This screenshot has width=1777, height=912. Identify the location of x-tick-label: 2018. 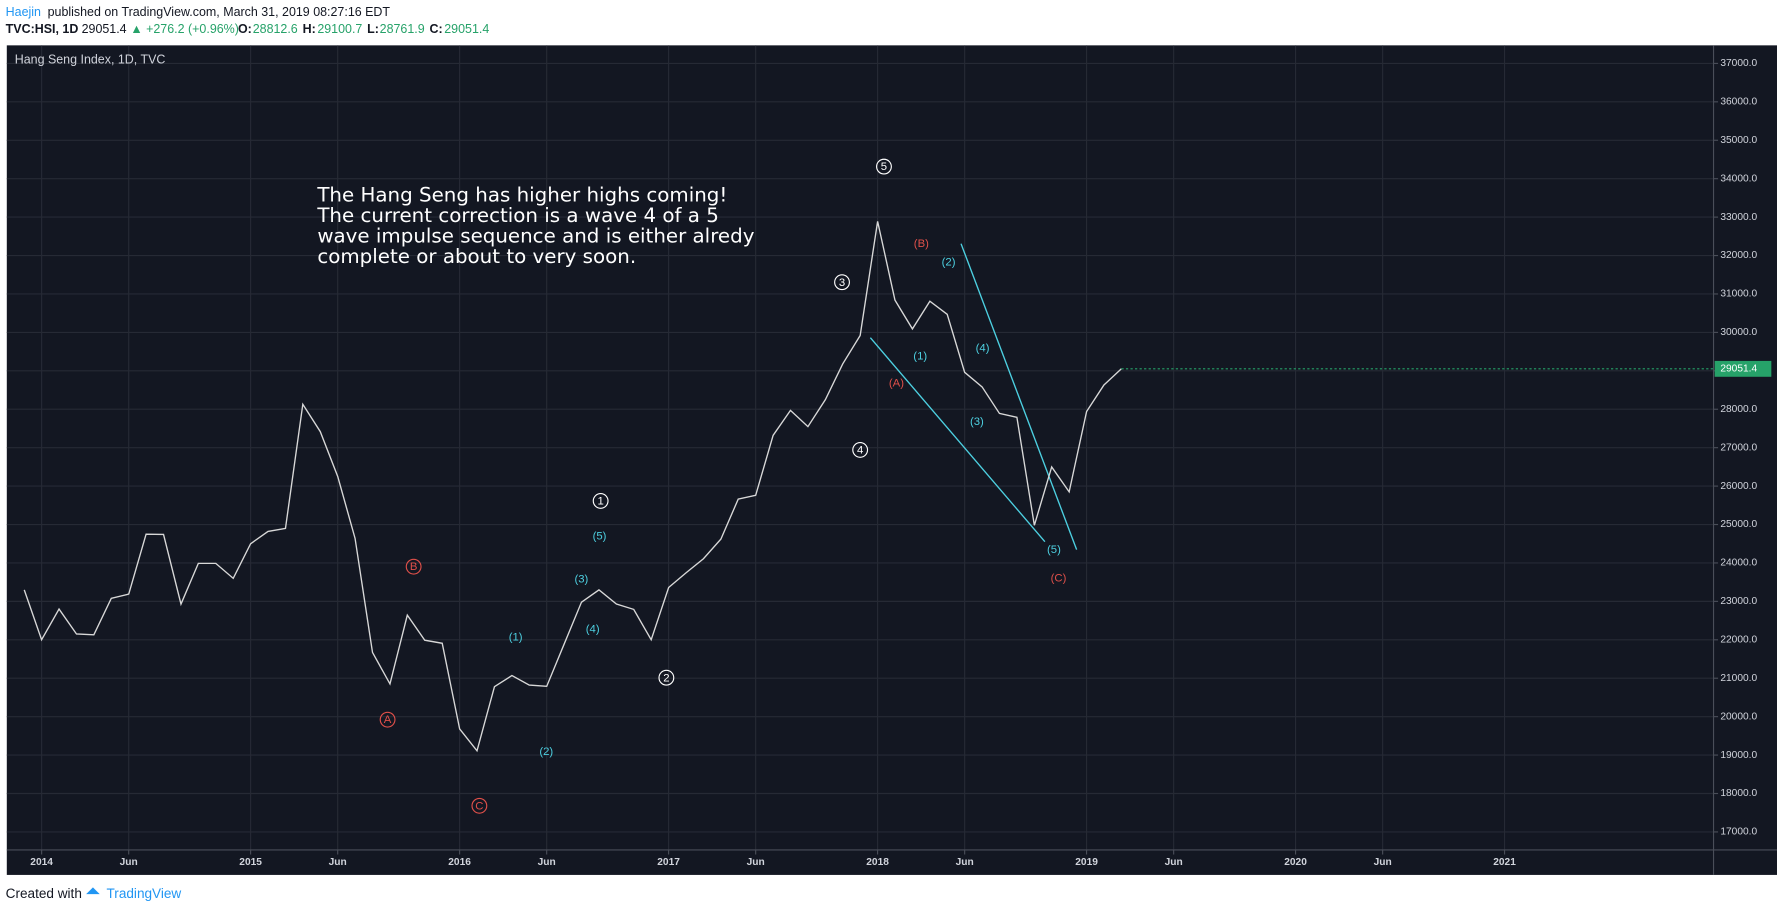
(877, 862).